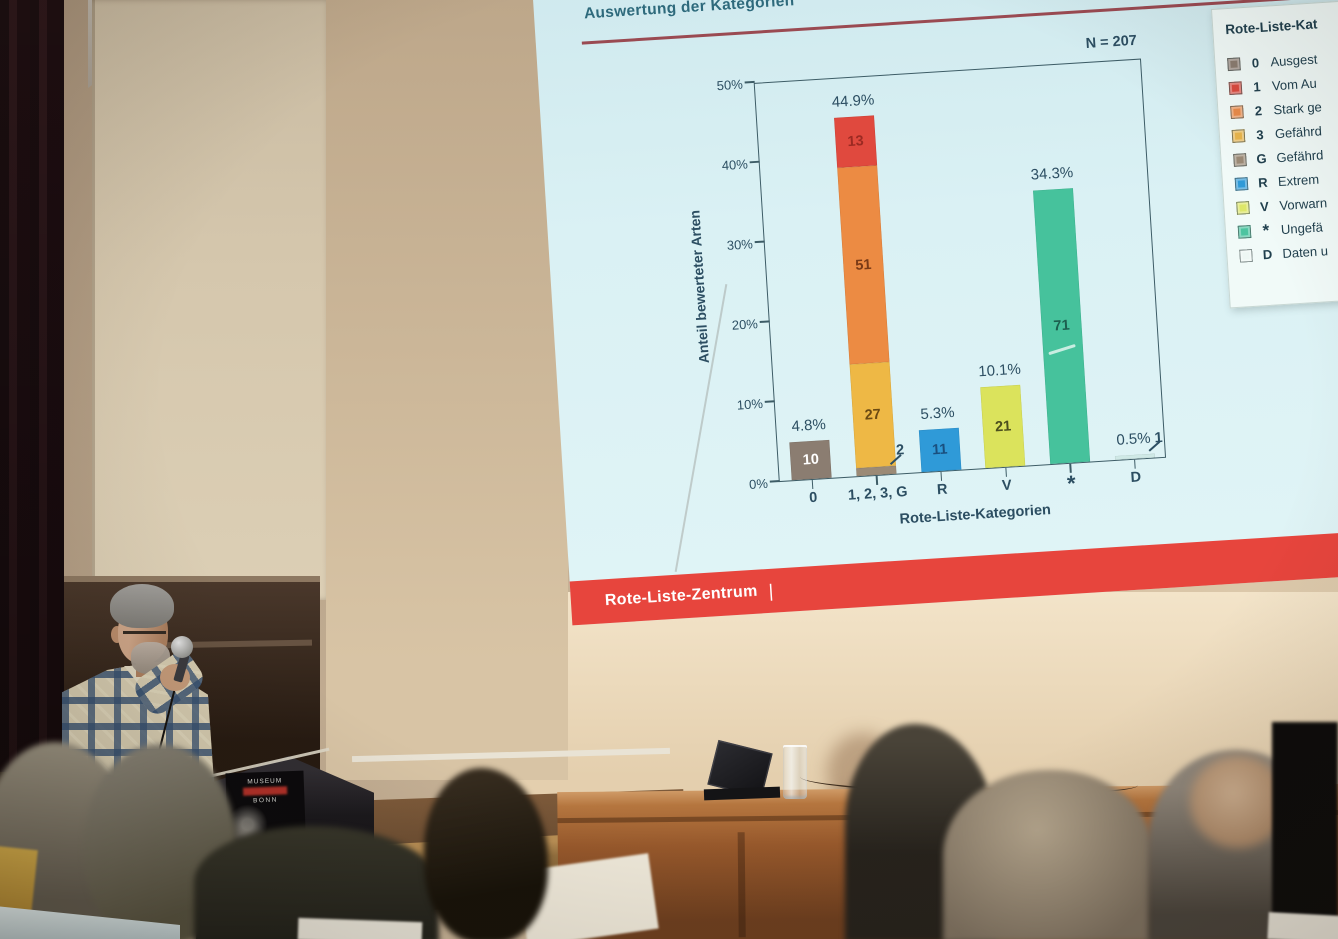 The image size is (1338, 939). Describe the element at coordinates (937, 413) in the screenshot. I see `bar-percent-label: 5.3%` at that location.